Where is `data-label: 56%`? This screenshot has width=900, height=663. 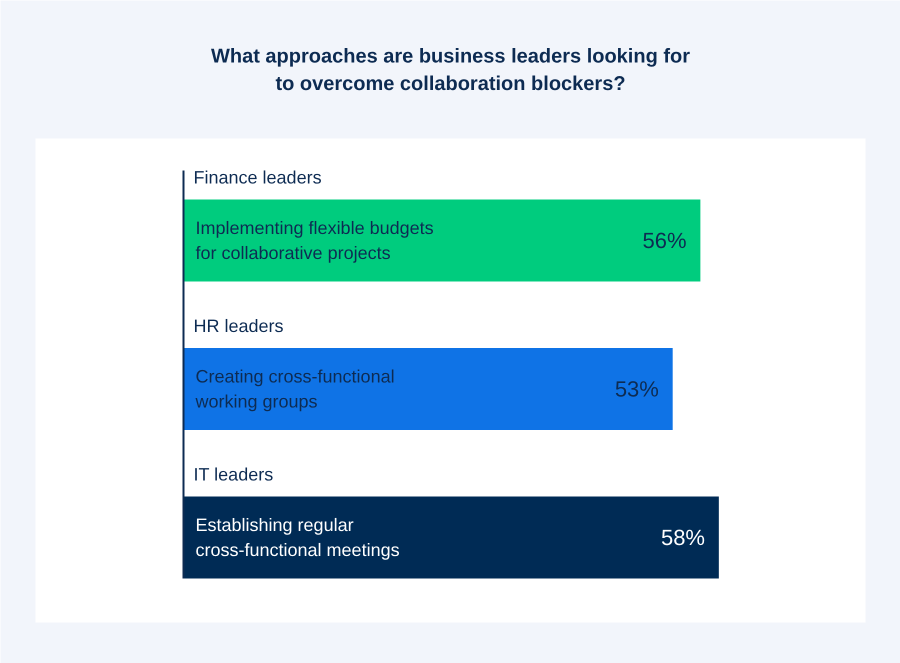
data-label: 56% is located at coordinates (664, 240).